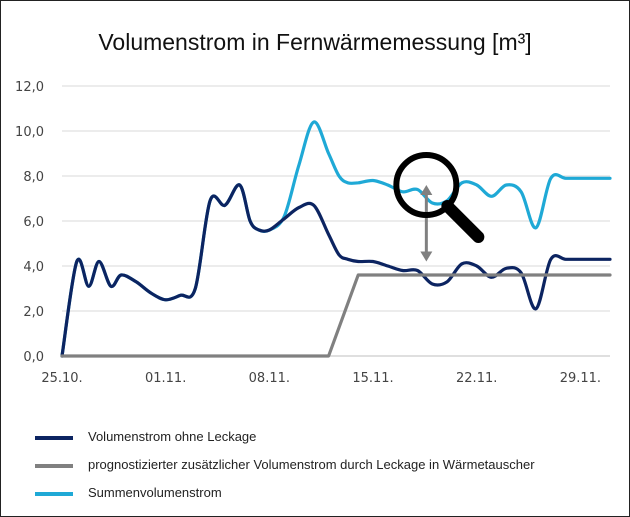  I want to click on legend-label: Volumenstrom ohne Leckage, so click(172, 436).